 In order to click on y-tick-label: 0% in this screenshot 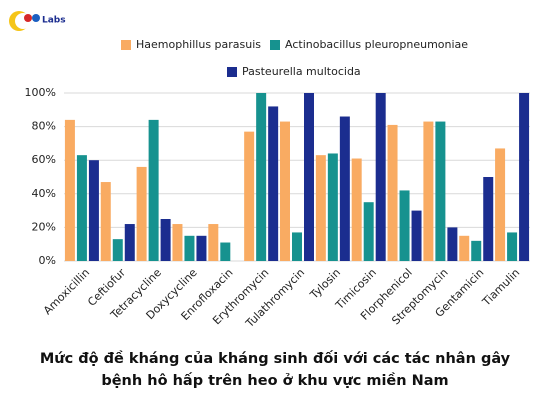, I will do `click(47, 260)`.